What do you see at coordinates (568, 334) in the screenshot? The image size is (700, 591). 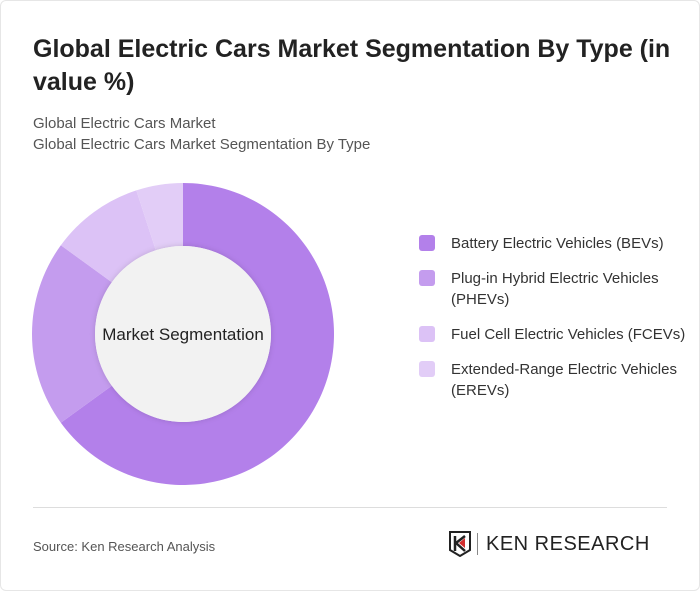 I see `legend-label: Fuel Cell Electric Vehicles (FCEVs)` at bounding box center [568, 334].